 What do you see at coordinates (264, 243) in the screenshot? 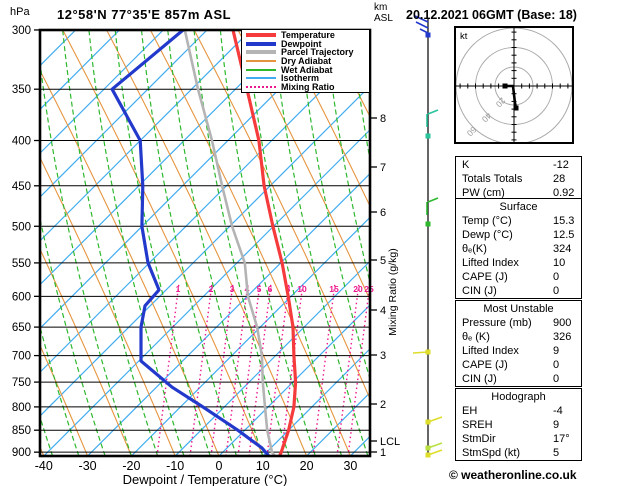
I see `temperature-curve` at bounding box center [264, 243].